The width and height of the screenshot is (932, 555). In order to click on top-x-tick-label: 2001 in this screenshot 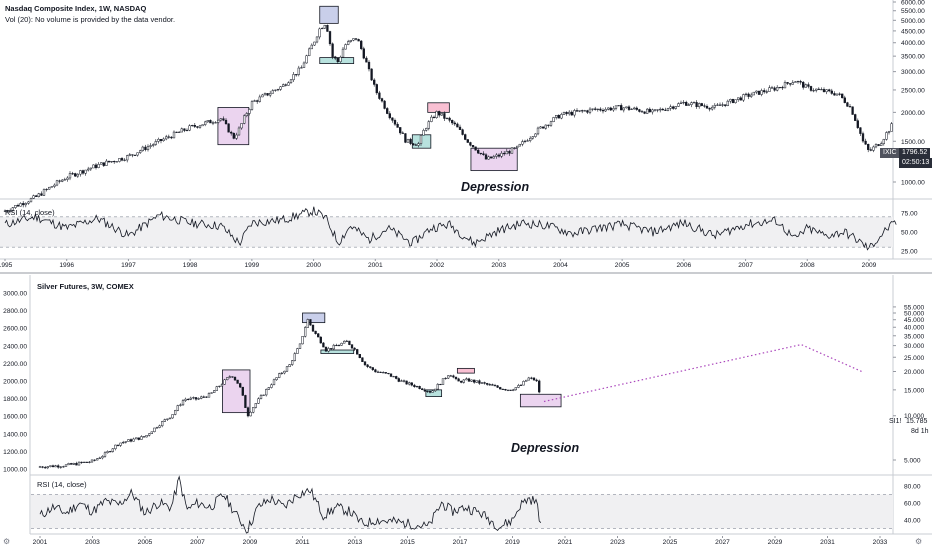, I will do `click(375, 265)`.